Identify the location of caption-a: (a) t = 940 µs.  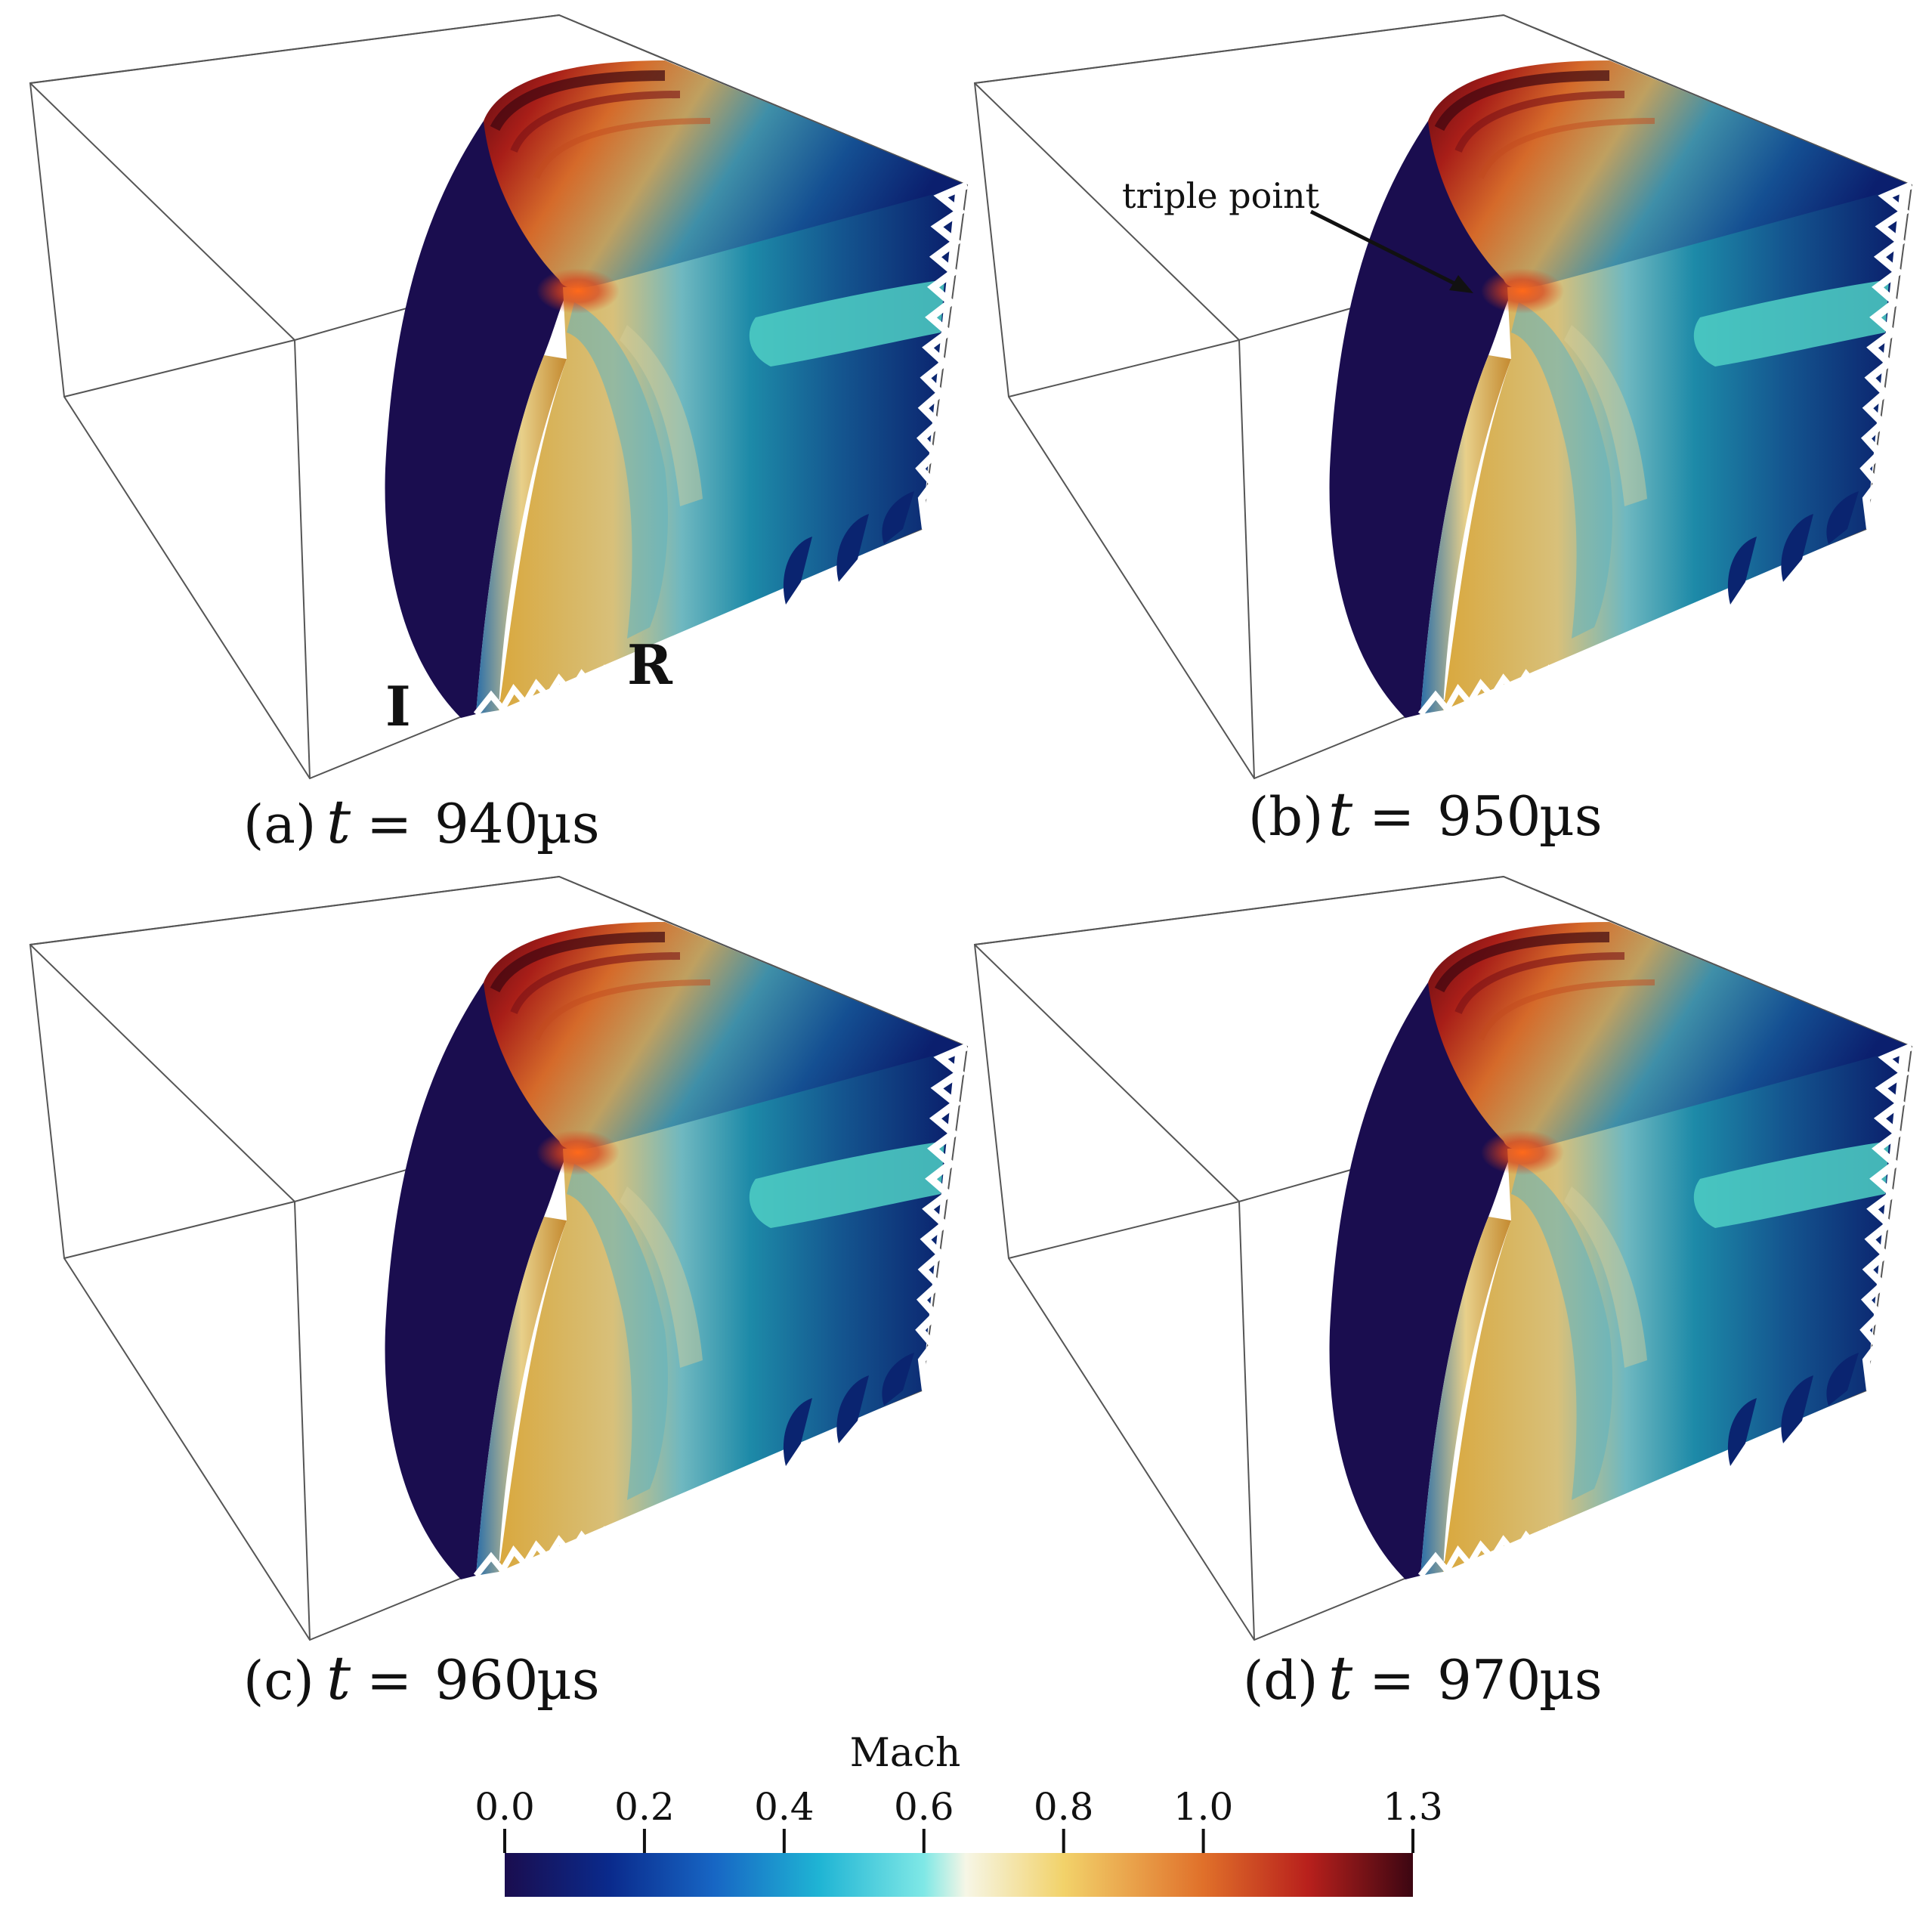
(421, 822).